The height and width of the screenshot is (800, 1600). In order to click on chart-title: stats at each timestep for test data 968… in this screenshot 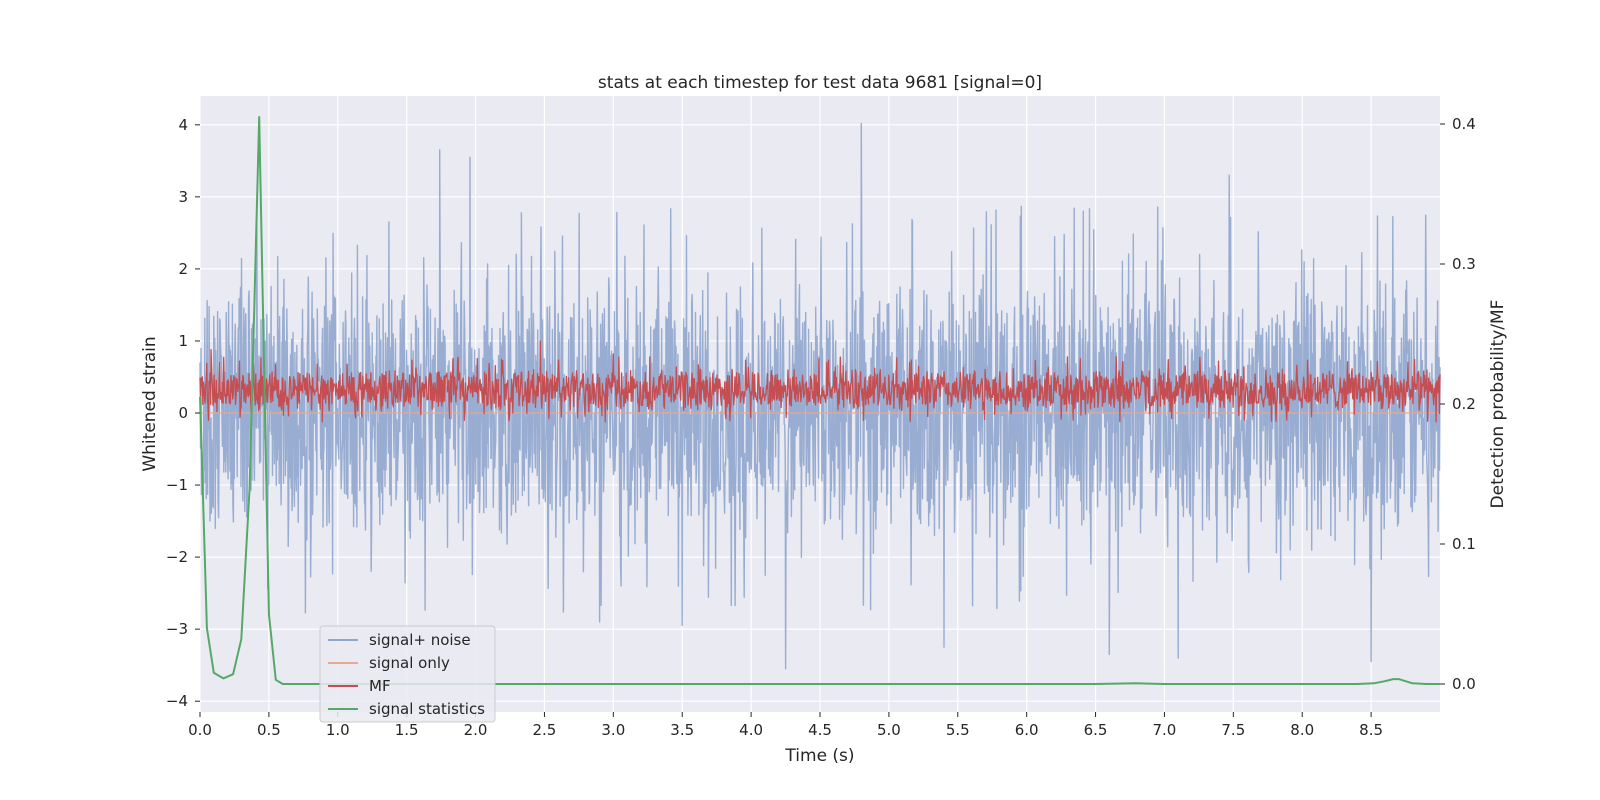, I will do `click(820, 83)`.